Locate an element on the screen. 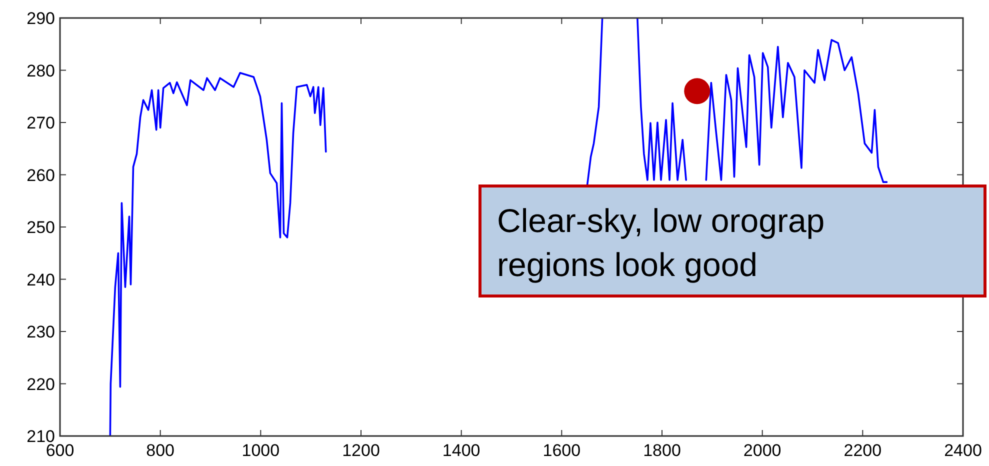  y-tick-label: 280 is located at coordinates (40, 70).